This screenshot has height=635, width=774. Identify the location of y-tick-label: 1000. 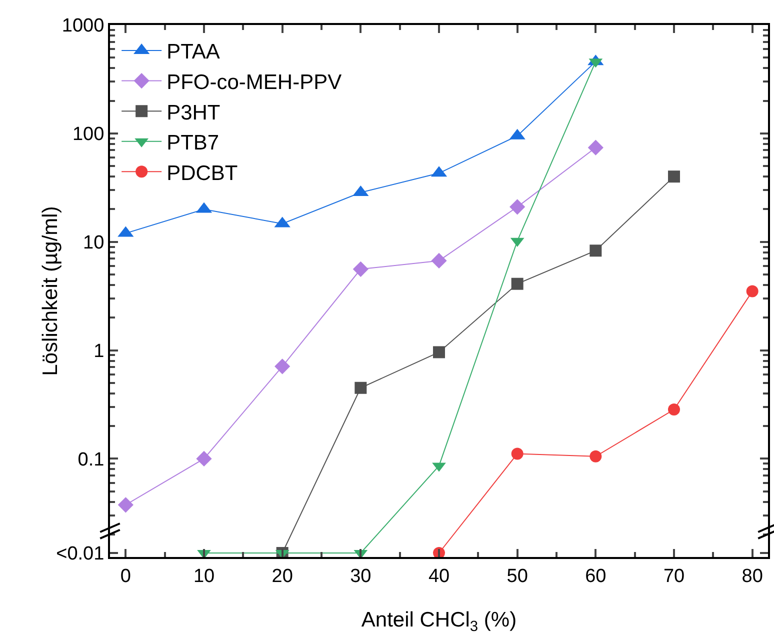
(83, 26).